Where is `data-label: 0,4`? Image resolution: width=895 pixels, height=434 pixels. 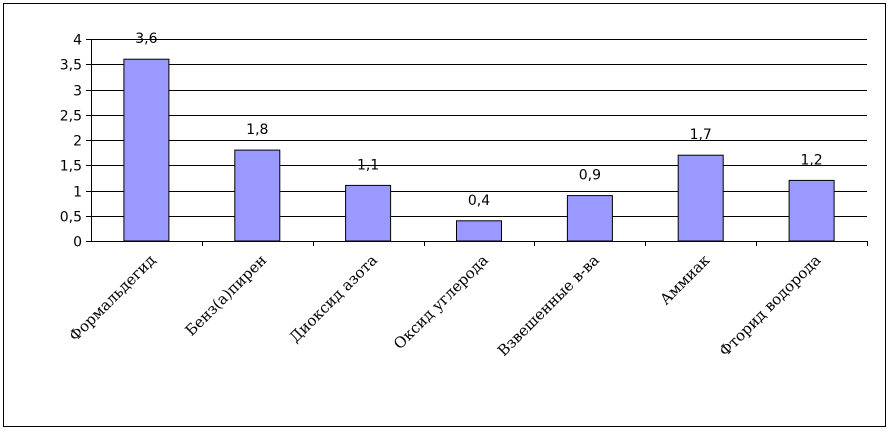
data-label: 0,4 is located at coordinates (479, 201).